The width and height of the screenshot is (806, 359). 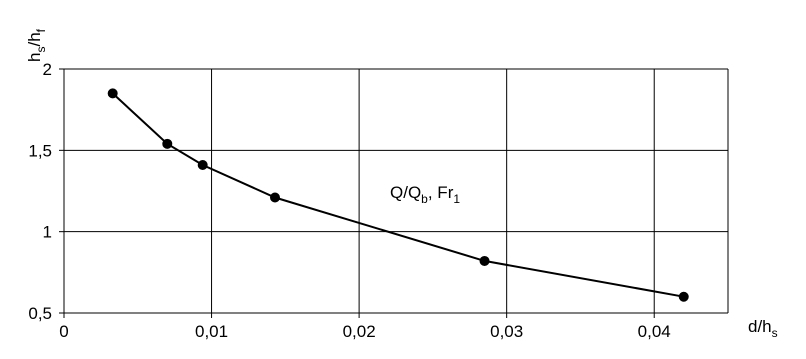 I want to click on x-axis-title-main: d/h, so click(x=760, y=326).